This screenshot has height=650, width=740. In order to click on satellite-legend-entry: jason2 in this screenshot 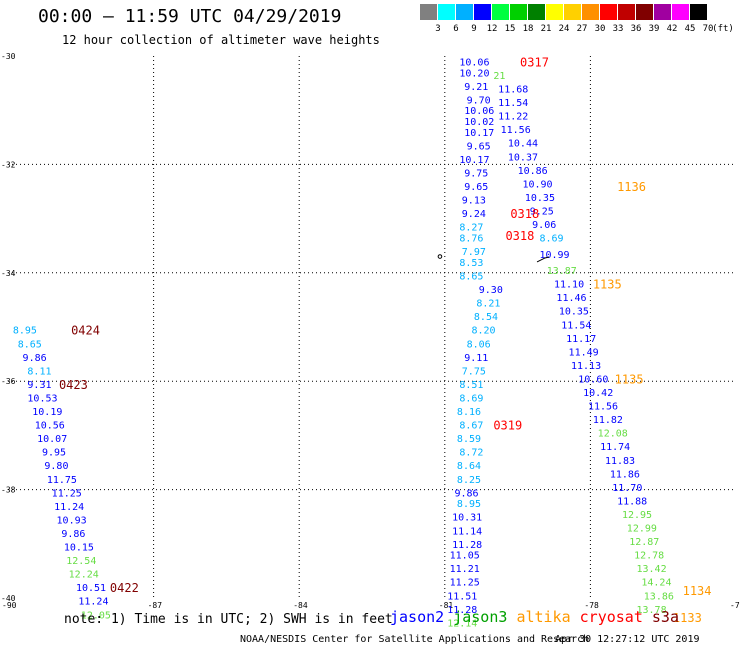, I will do `click(422, 617)`.